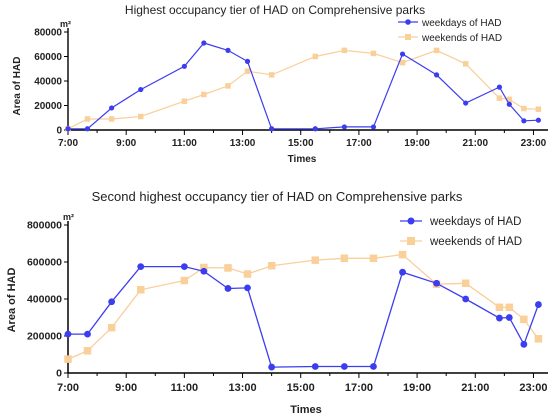 The width and height of the screenshot is (550, 418). Describe the element at coordinates (243, 143) in the screenshot. I see `x-tick-label: 13:00` at that location.